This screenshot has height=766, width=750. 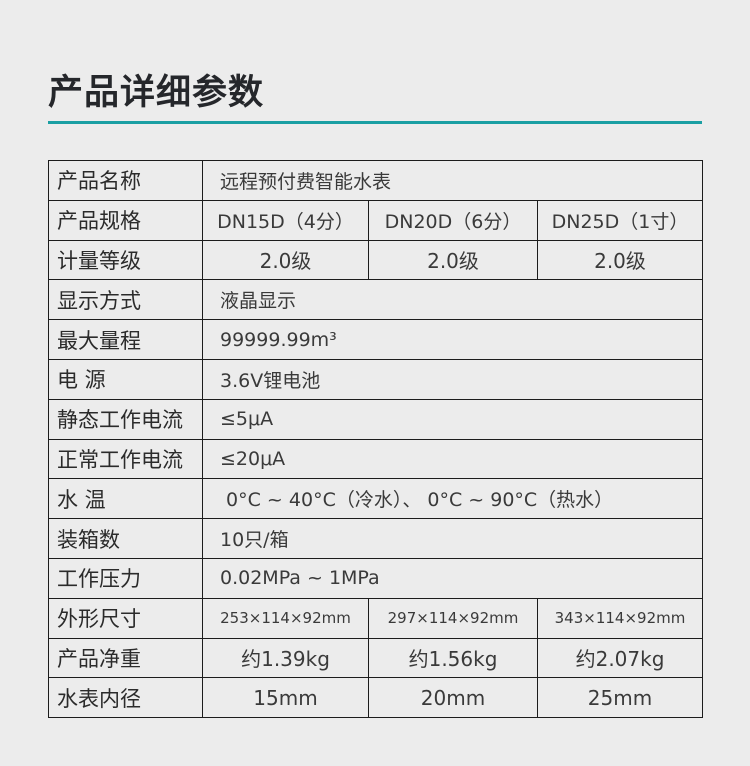 I want to click on spec-label: 水表内径, so click(x=125, y=698).